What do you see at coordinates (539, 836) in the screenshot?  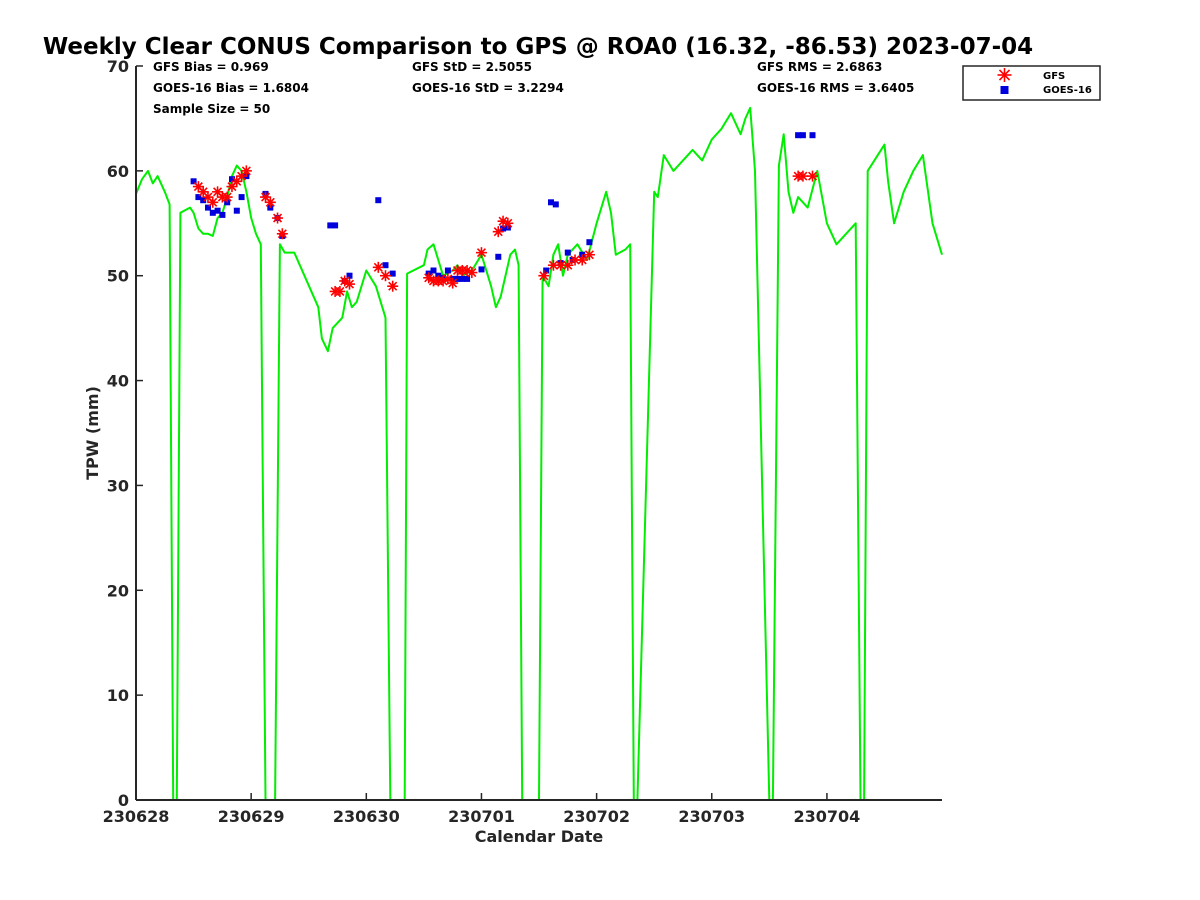 I see `x-axis-label: Calendar Date` at bounding box center [539, 836].